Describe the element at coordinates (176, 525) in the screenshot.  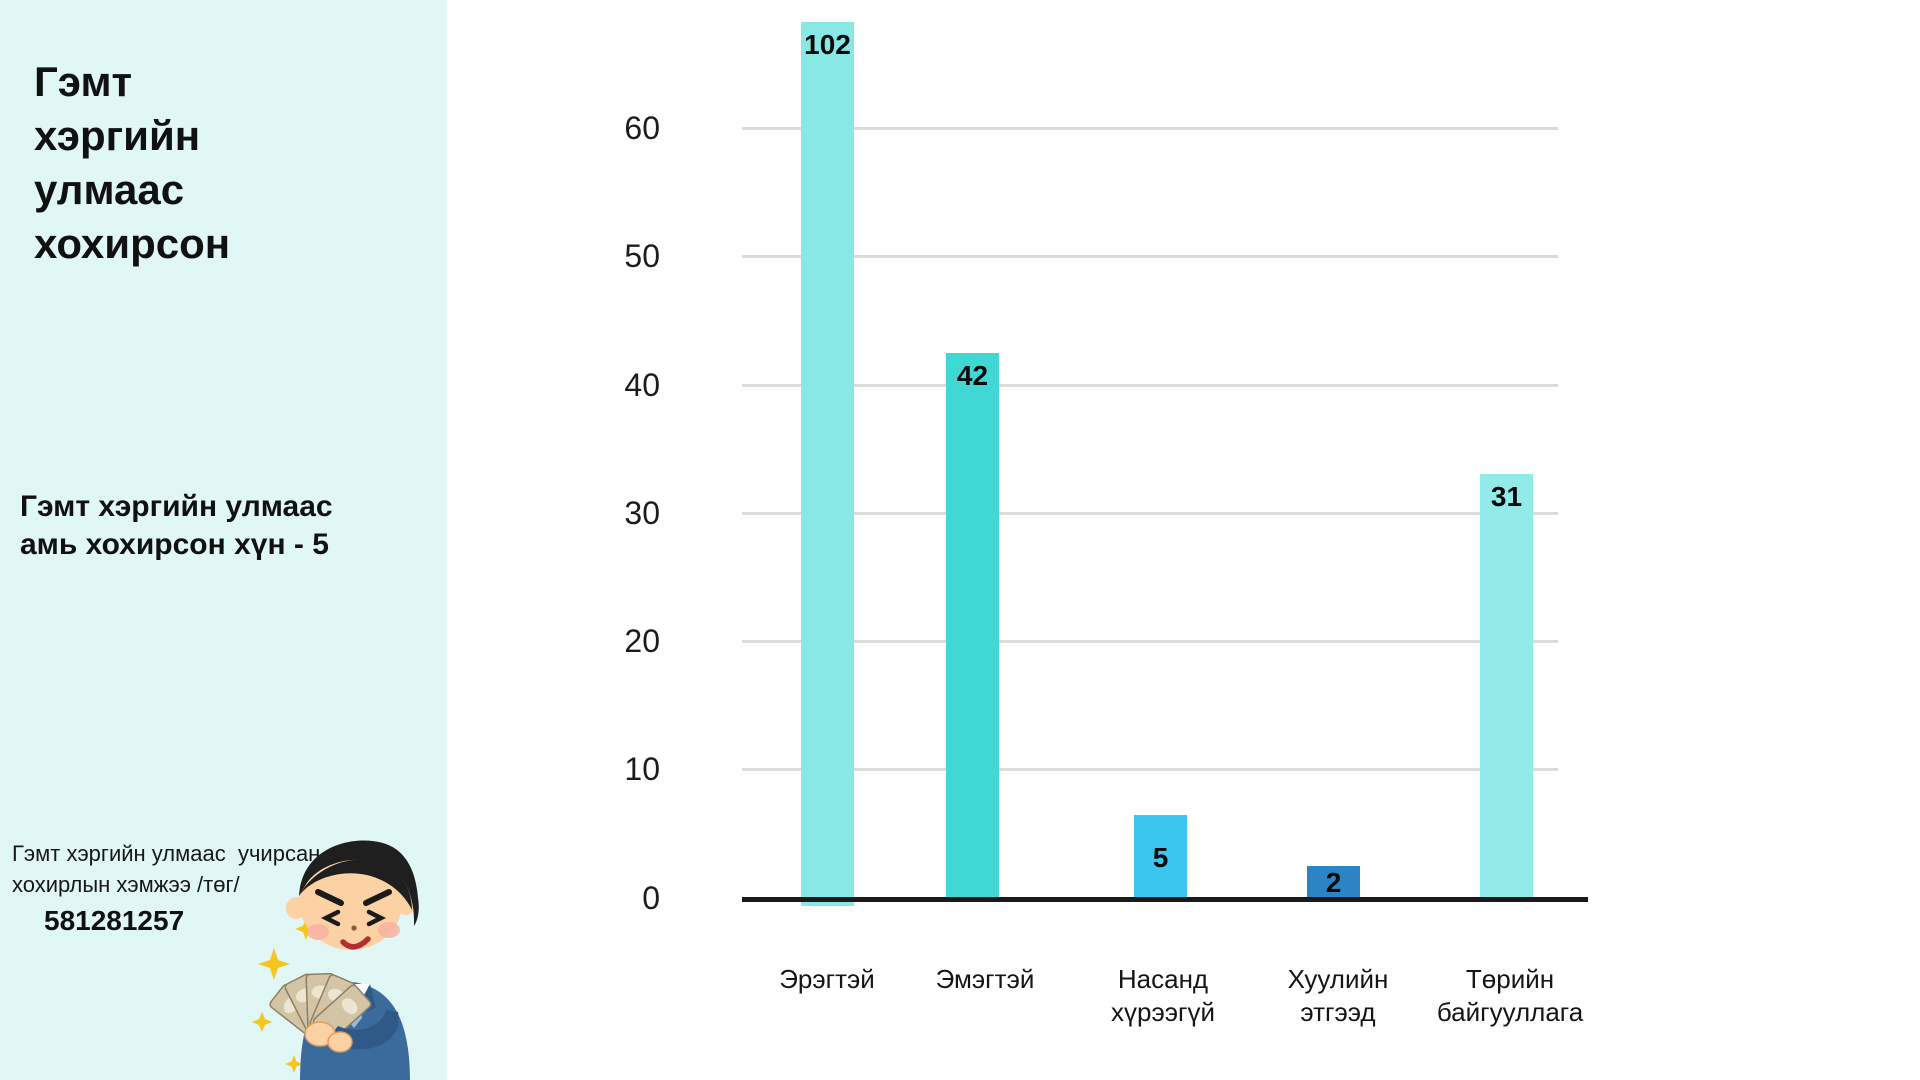
I see `deaths-subtitle: Гэмт хэргийн улмаас амь хохирсон хүн - 5` at that location.